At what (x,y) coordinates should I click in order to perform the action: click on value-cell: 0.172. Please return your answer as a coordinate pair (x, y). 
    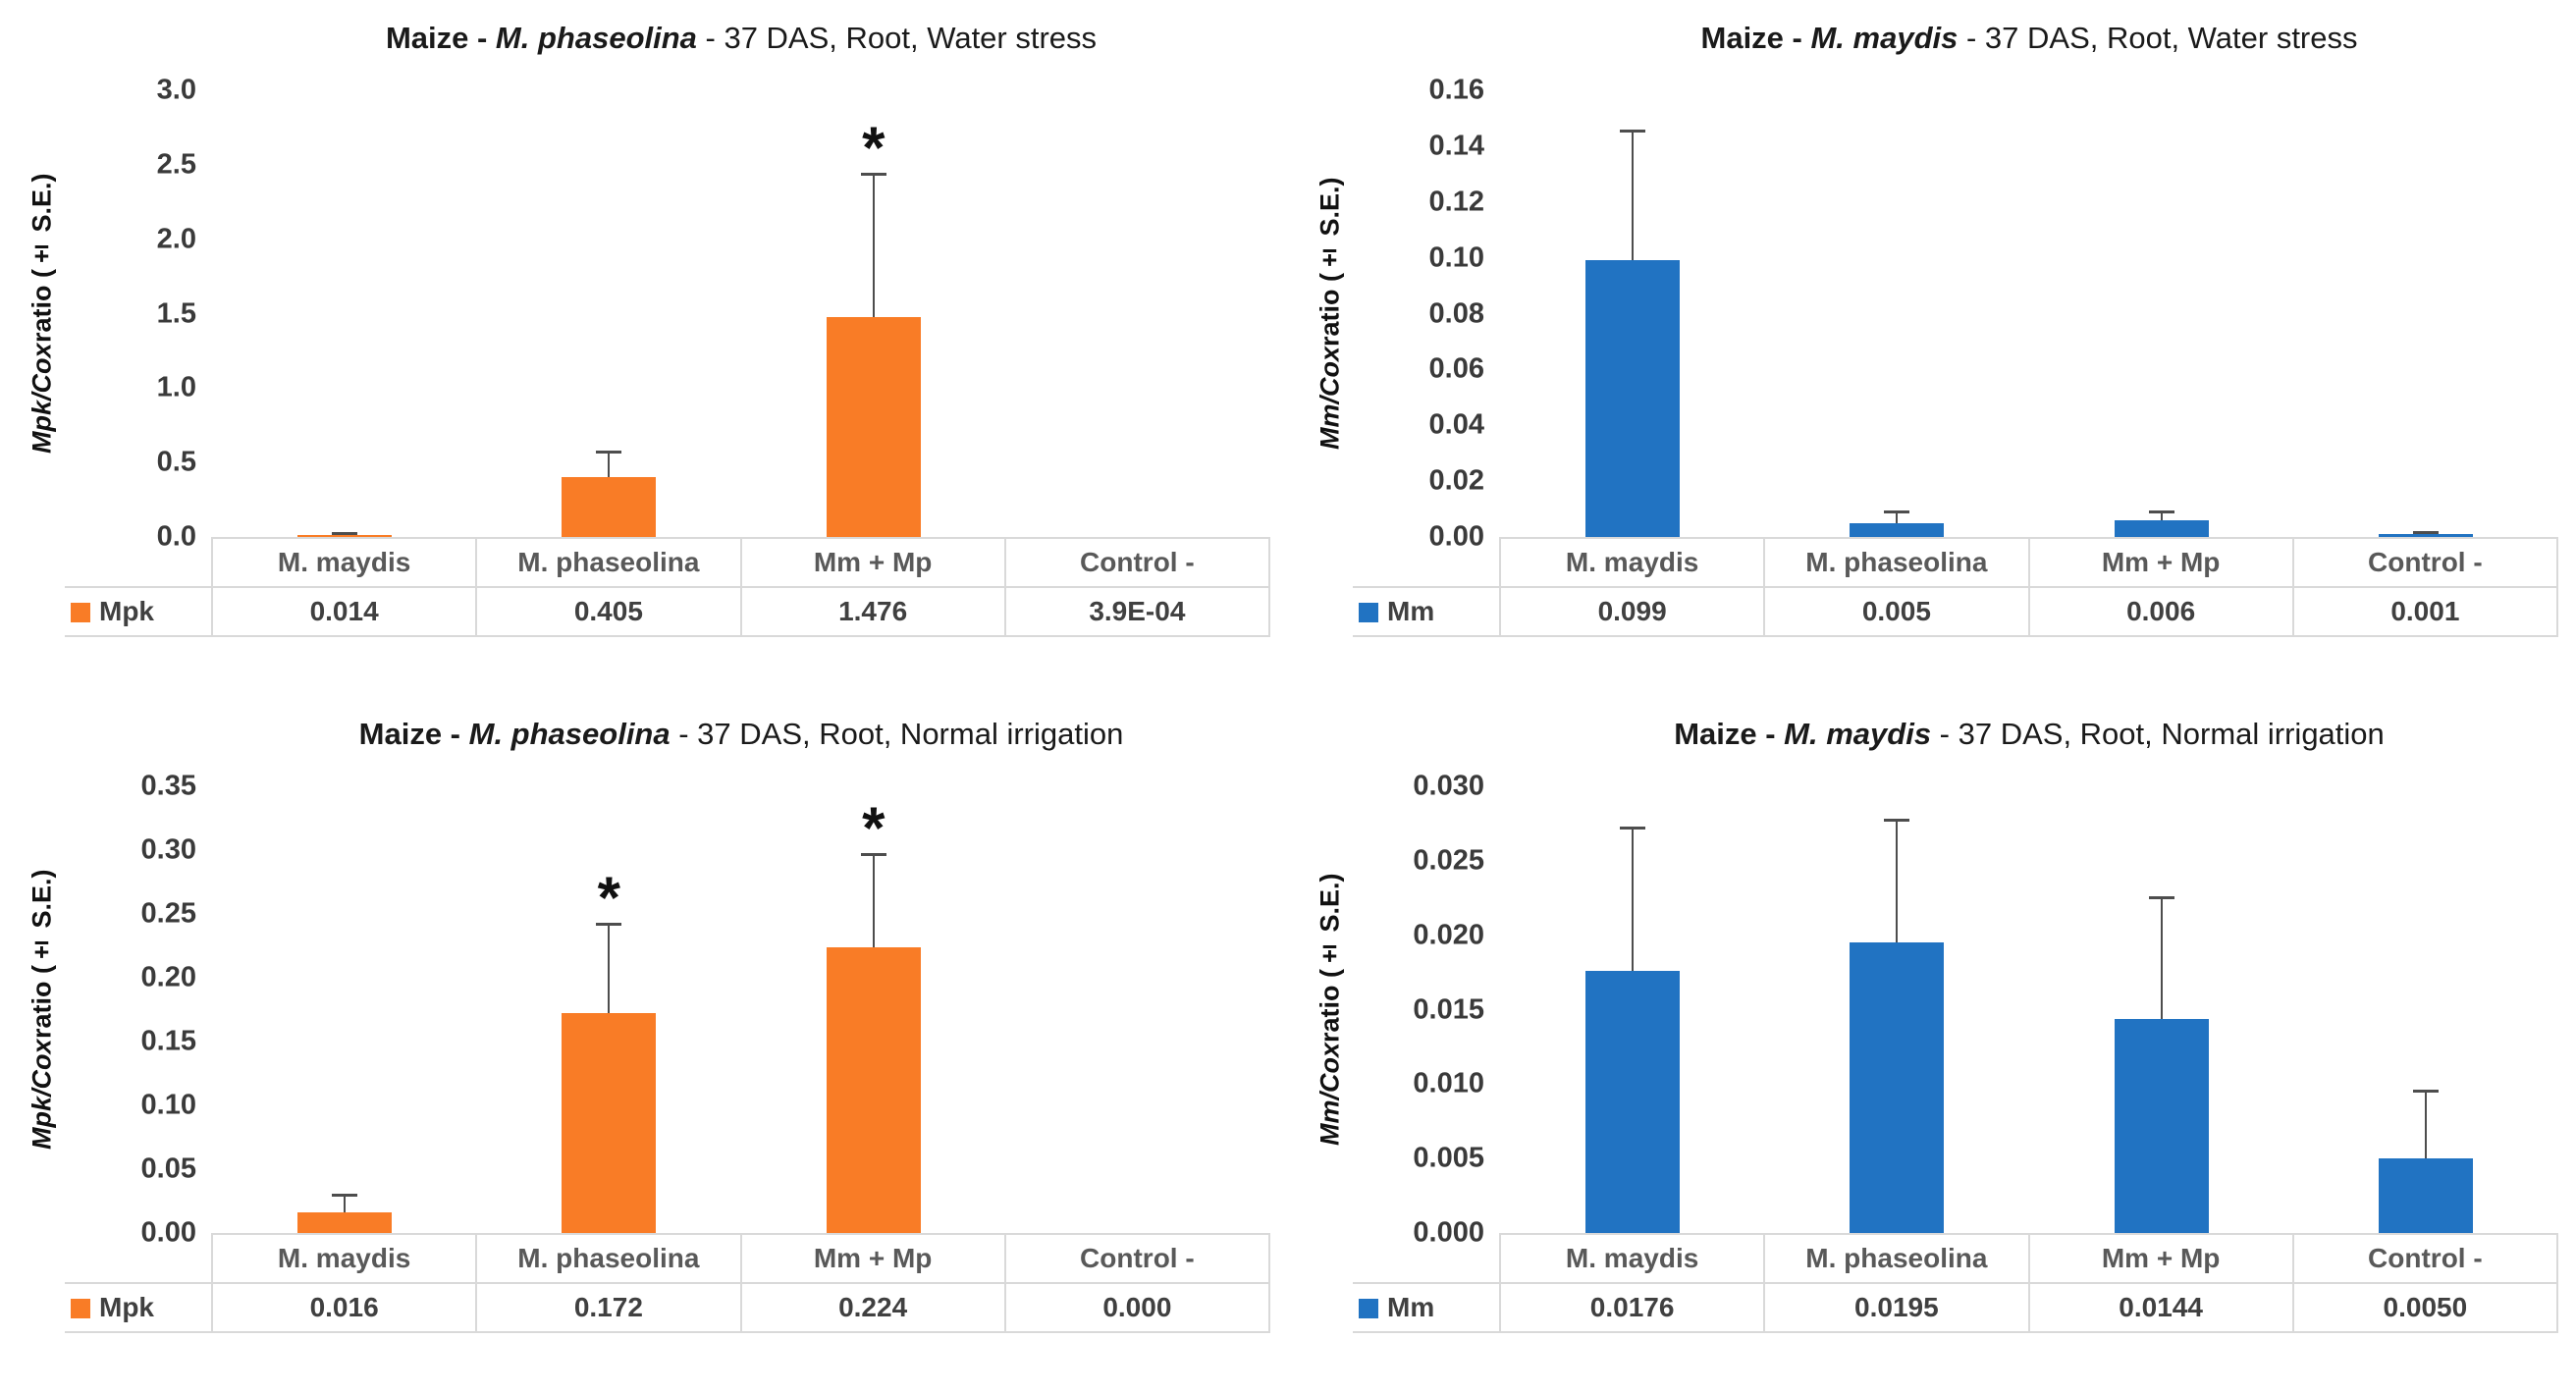
    Looking at the image, I should click on (608, 1307).